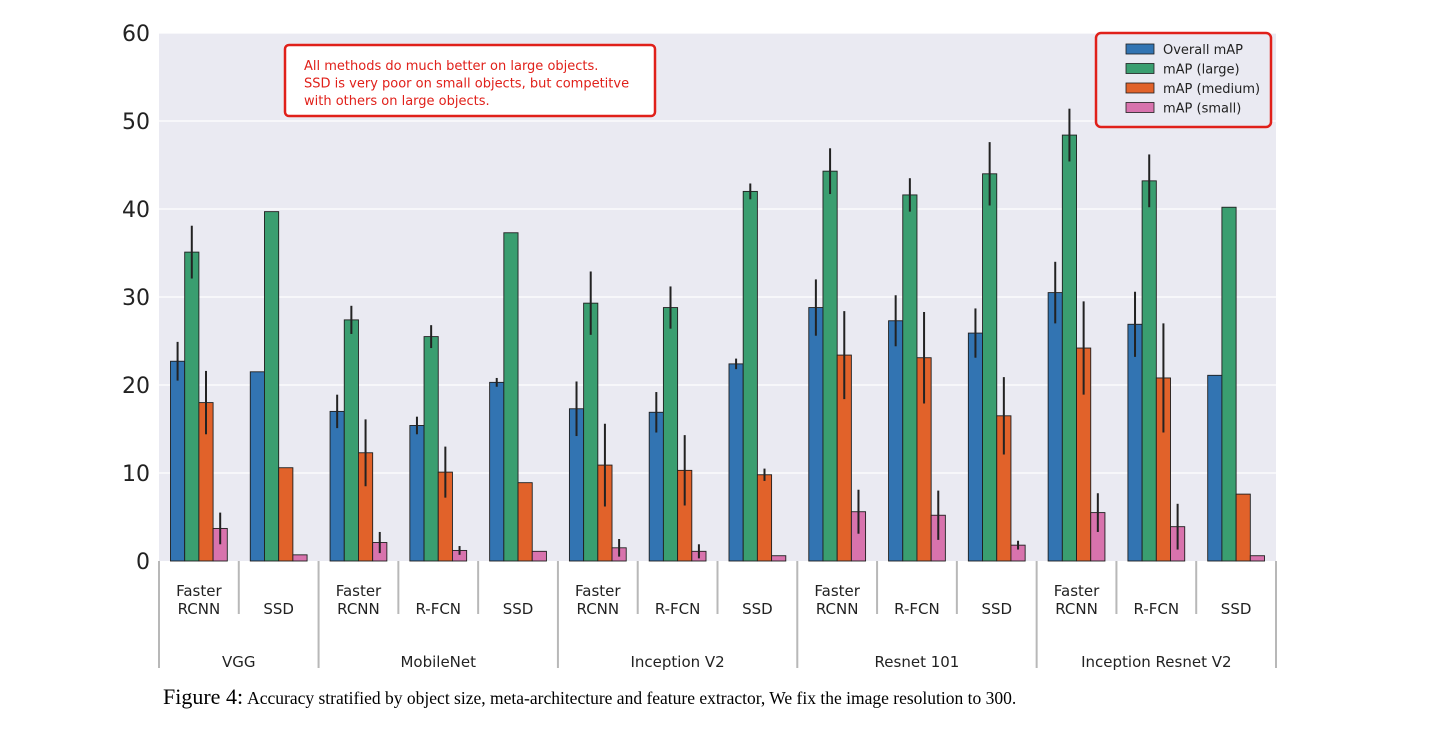 The image size is (1447, 756). I want to click on y-tick-label: 50, so click(136, 122).